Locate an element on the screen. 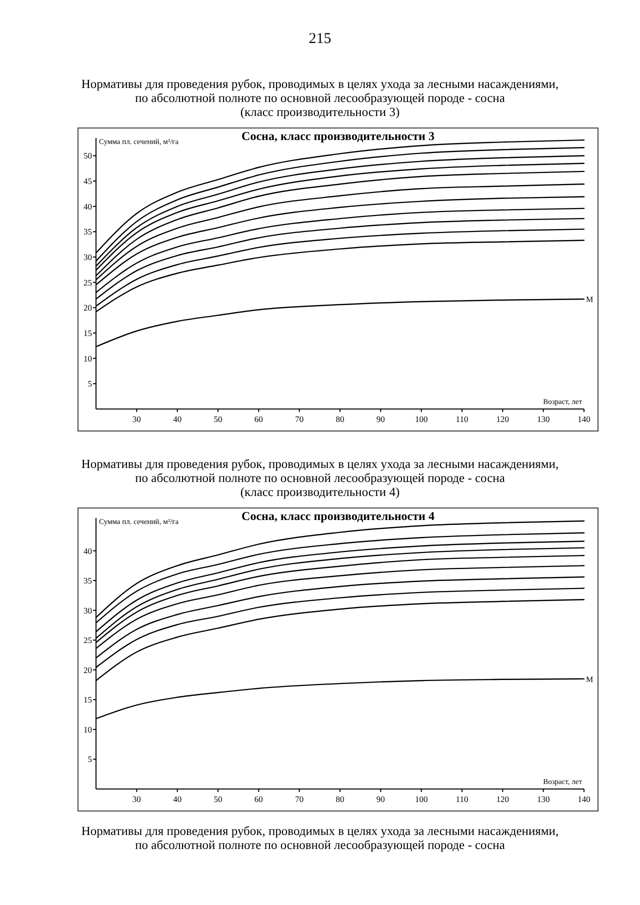 This screenshot has height=905, width=640. y-tick-label: 50 is located at coordinates (88, 155).